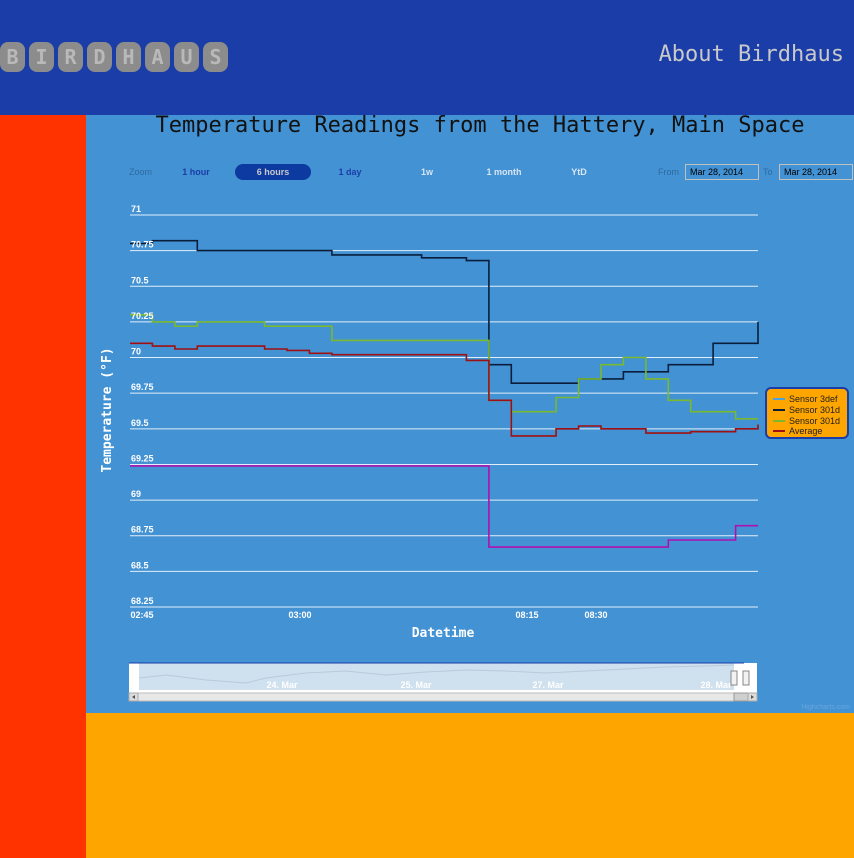  Describe the element at coordinates (752, 697) in the screenshot. I see `chevron-right-icon` at that location.